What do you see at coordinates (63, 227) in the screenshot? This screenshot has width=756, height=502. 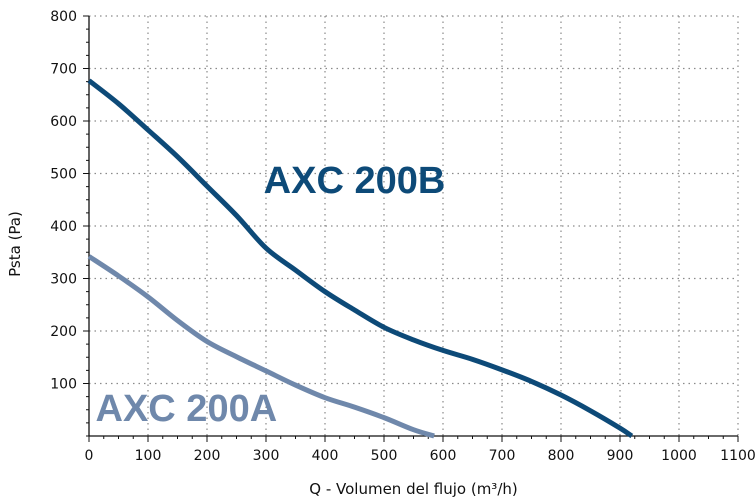 I see `y-tick-label: 400` at bounding box center [63, 227].